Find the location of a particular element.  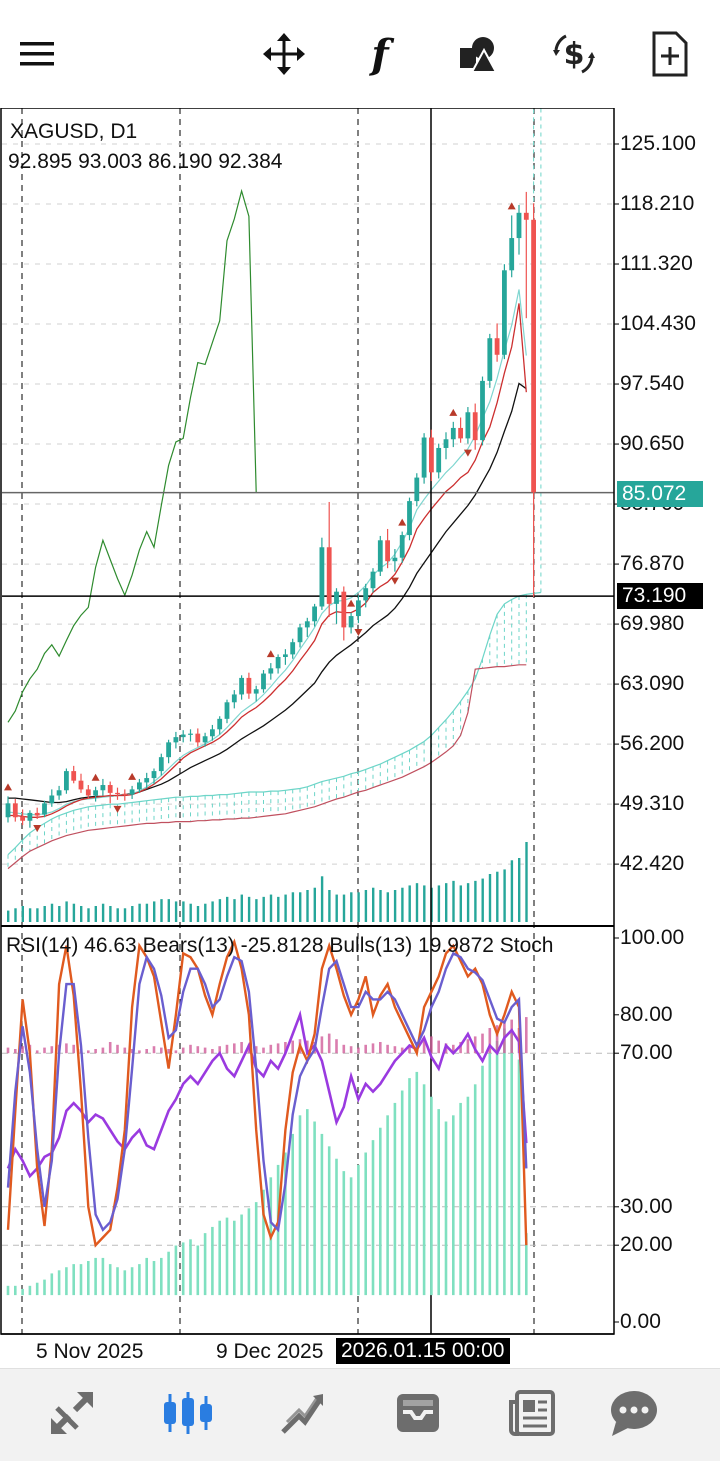

osc-line-rsi-14- is located at coordinates (267, 1094).